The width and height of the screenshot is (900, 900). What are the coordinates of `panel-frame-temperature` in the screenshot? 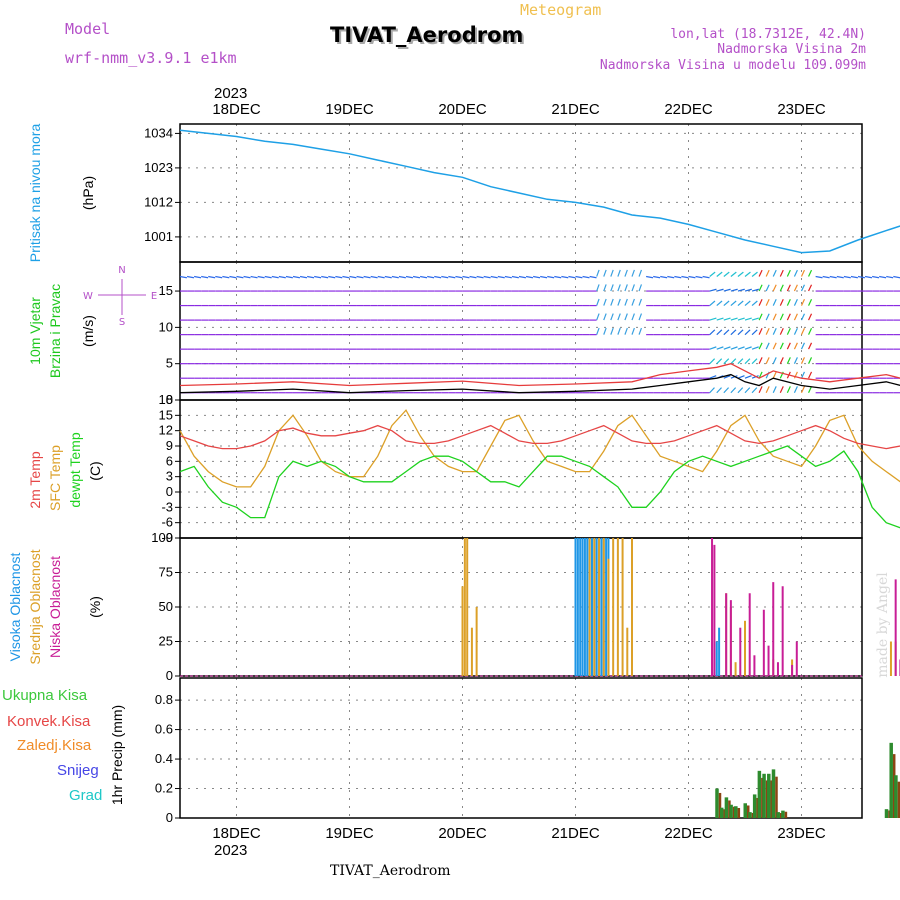 It's located at (521, 469).